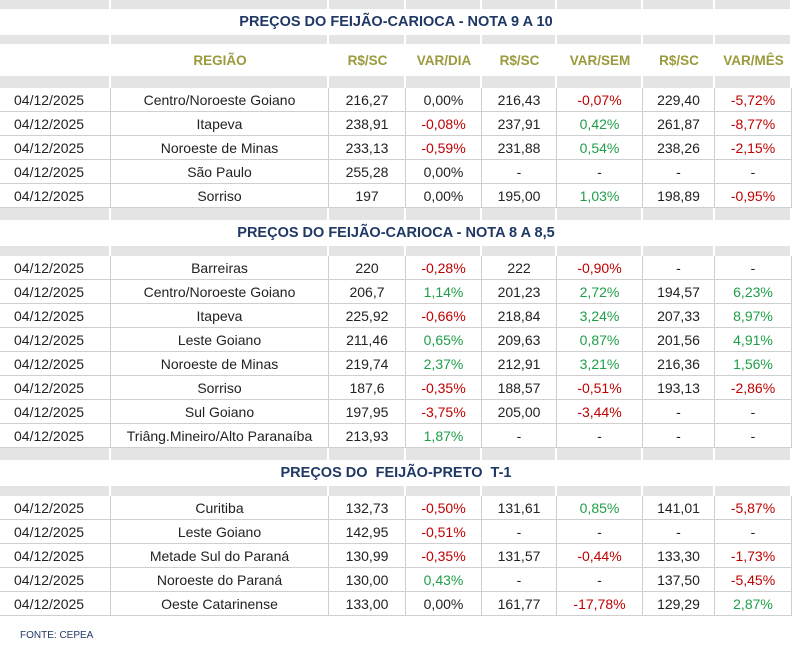  What do you see at coordinates (444, 316) in the screenshot?
I see `value-cell: -0,66%` at bounding box center [444, 316].